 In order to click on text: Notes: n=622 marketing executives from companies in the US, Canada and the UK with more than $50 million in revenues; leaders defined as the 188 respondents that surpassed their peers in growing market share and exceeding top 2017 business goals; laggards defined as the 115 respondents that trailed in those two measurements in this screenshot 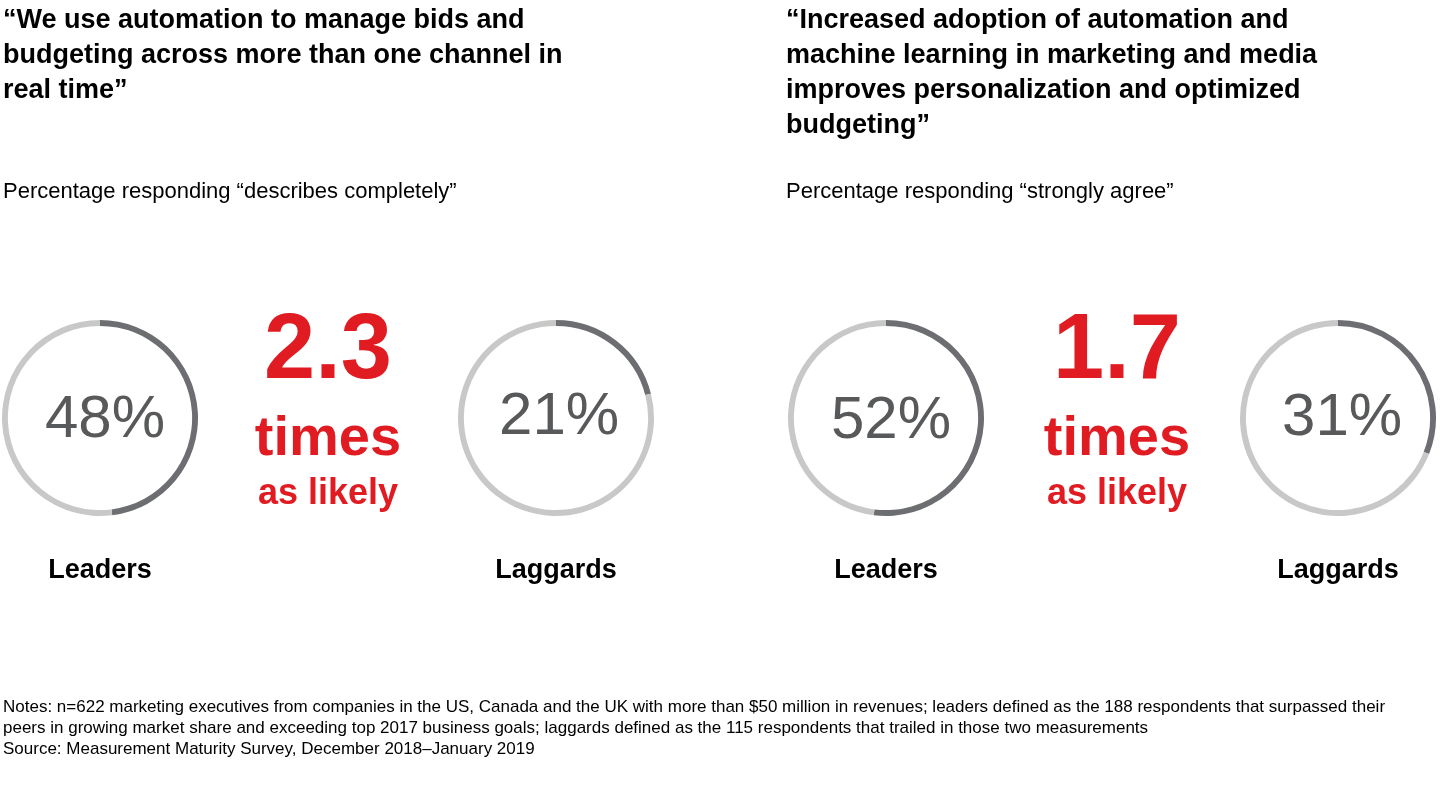, I will do `click(695, 717)`.